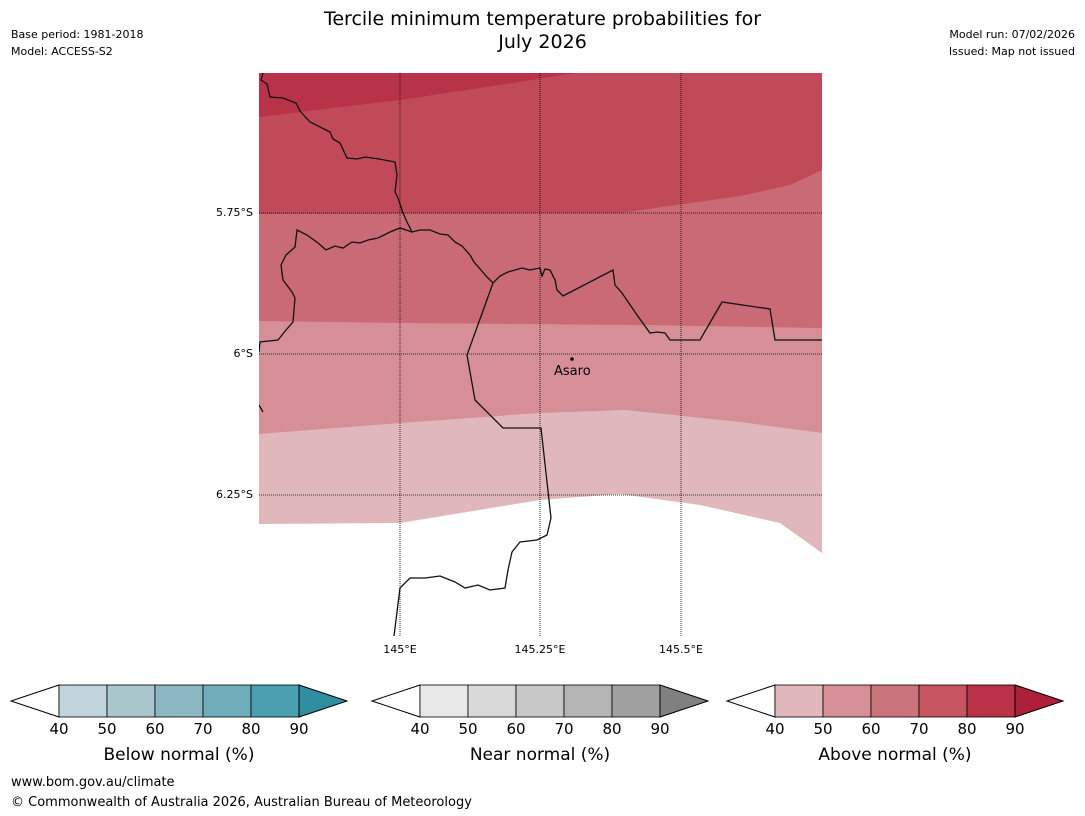 This screenshot has height=816, width=1085. I want to click on base-period: Base period: 1981-2018, so click(77, 34).